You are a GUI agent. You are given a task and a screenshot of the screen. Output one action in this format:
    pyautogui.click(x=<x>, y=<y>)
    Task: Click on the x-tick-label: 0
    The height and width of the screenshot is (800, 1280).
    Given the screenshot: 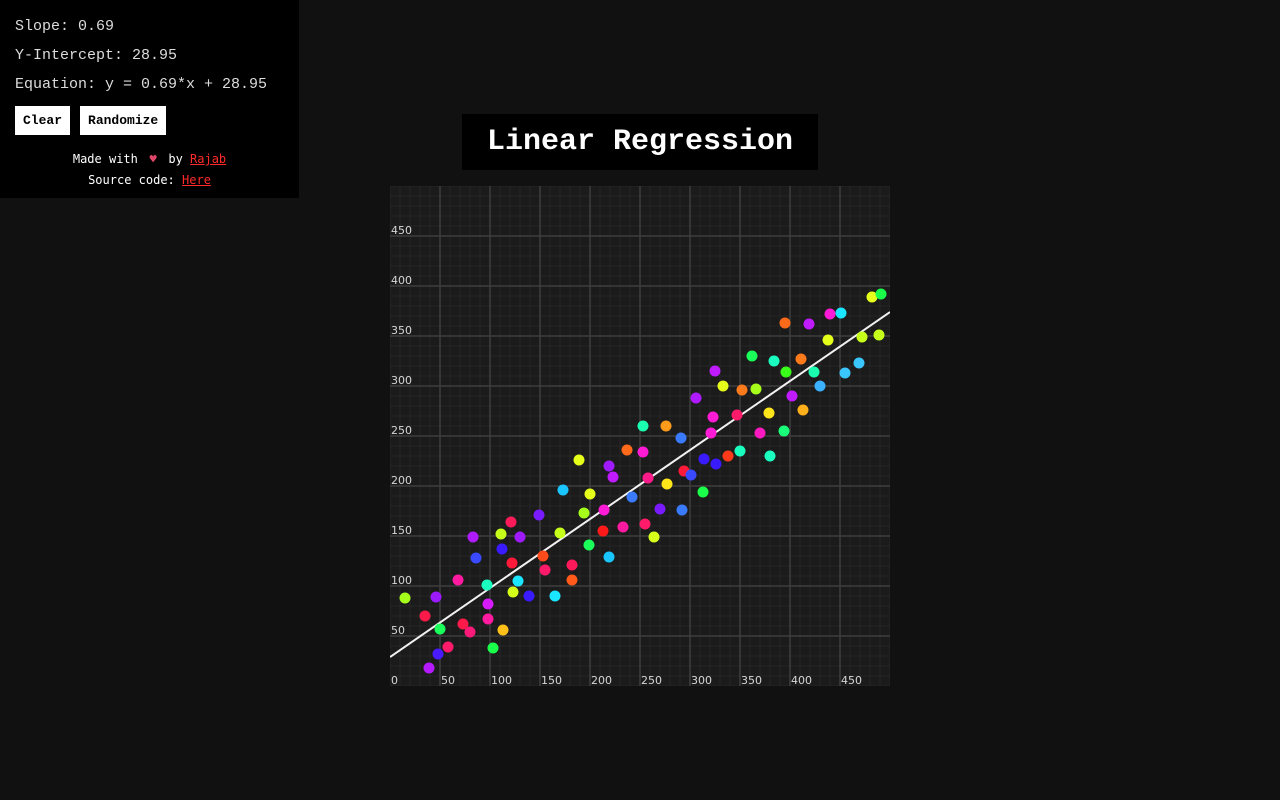 What is the action you would take?
    pyautogui.click(x=394, y=680)
    